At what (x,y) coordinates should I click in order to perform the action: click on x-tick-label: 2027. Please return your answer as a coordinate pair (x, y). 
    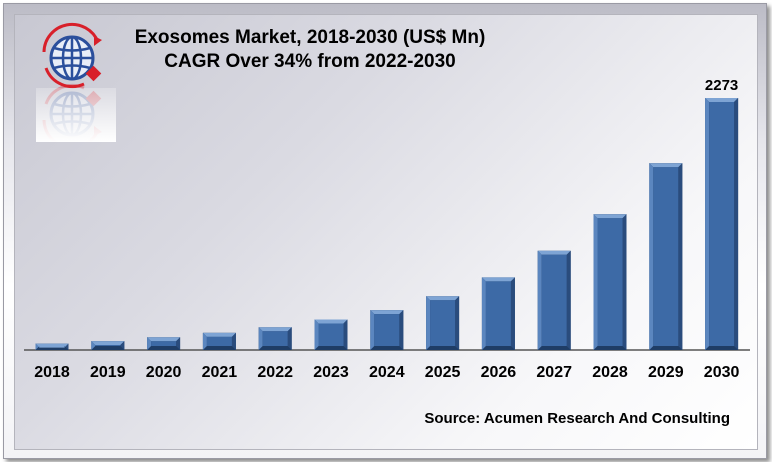
    Looking at the image, I should click on (554, 372).